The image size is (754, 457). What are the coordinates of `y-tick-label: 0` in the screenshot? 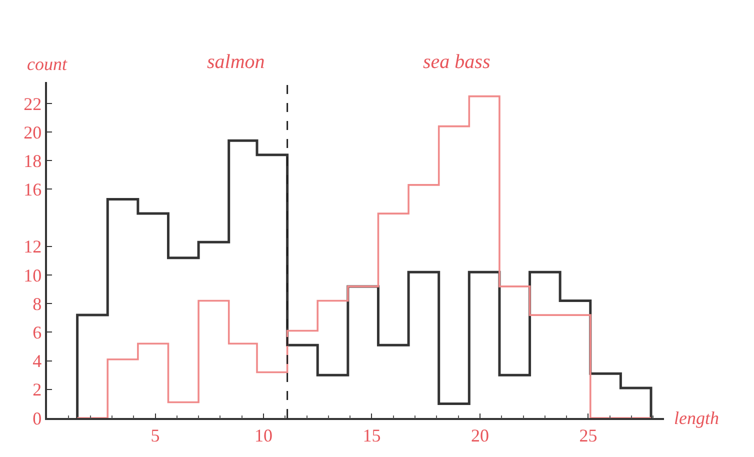 It's located at (37, 418).